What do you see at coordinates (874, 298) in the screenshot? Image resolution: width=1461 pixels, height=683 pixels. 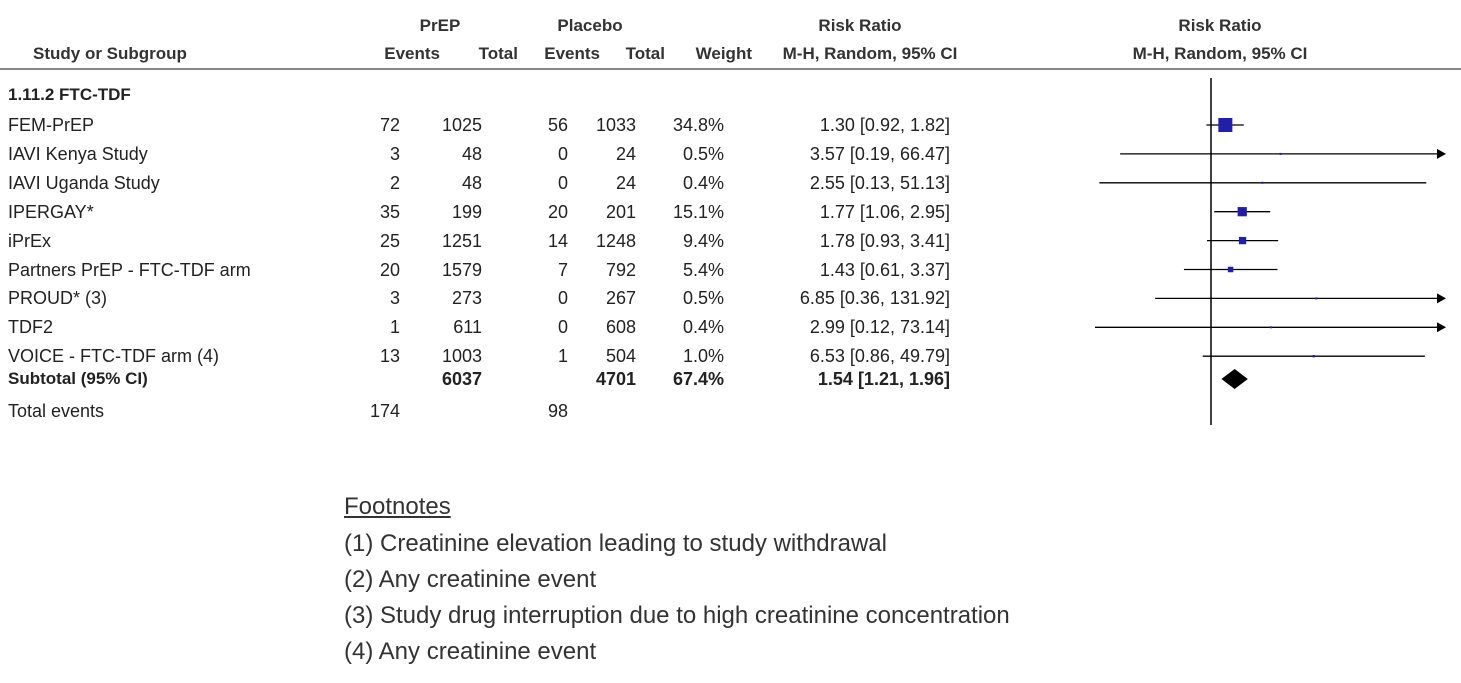 I see `risk-ratio-ci: 6.85 [0.36, 131.92]` at bounding box center [874, 298].